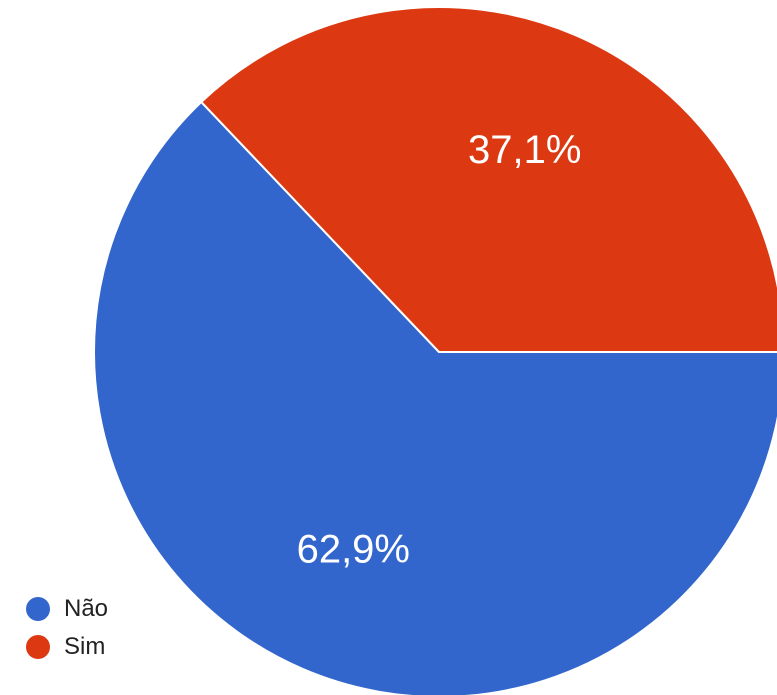  What do you see at coordinates (38, 647) in the screenshot?
I see `legend-swatch-sim` at bounding box center [38, 647].